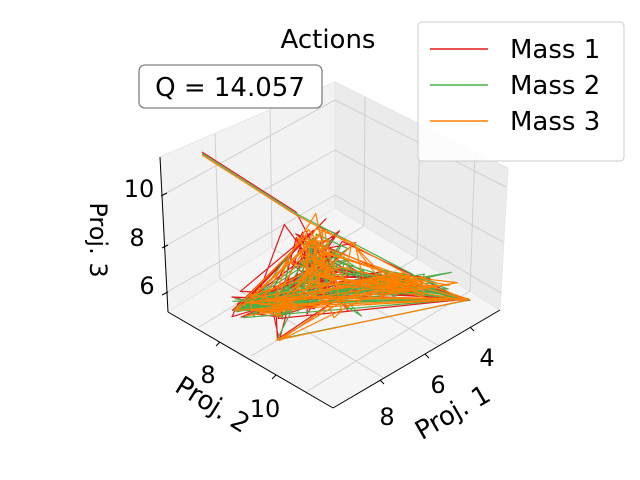 This screenshot has width=640, height=480. I want to click on x-tick-label: 8, so click(386, 417).